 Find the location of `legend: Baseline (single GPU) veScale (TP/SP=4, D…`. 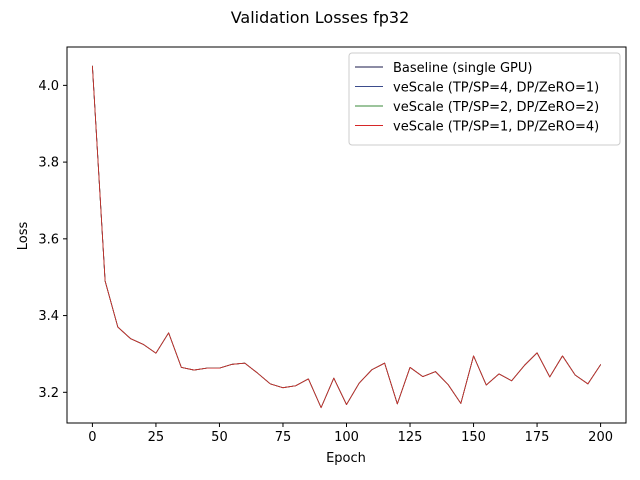

legend: Baseline (single GPU) veScale (TP/SP=4, D… is located at coordinates (484, 99).